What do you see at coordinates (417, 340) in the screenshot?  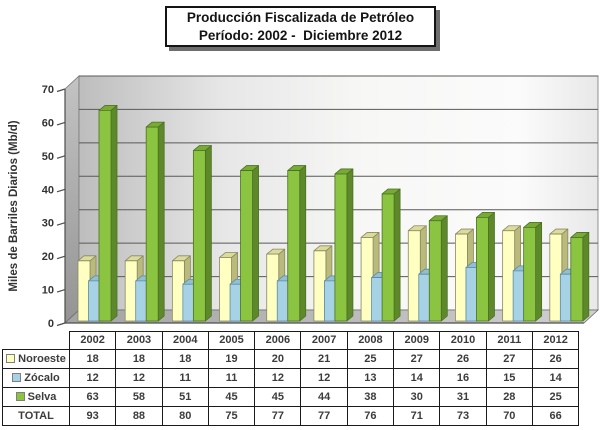 I see `year-header: 2009` at bounding box center [417, 340].